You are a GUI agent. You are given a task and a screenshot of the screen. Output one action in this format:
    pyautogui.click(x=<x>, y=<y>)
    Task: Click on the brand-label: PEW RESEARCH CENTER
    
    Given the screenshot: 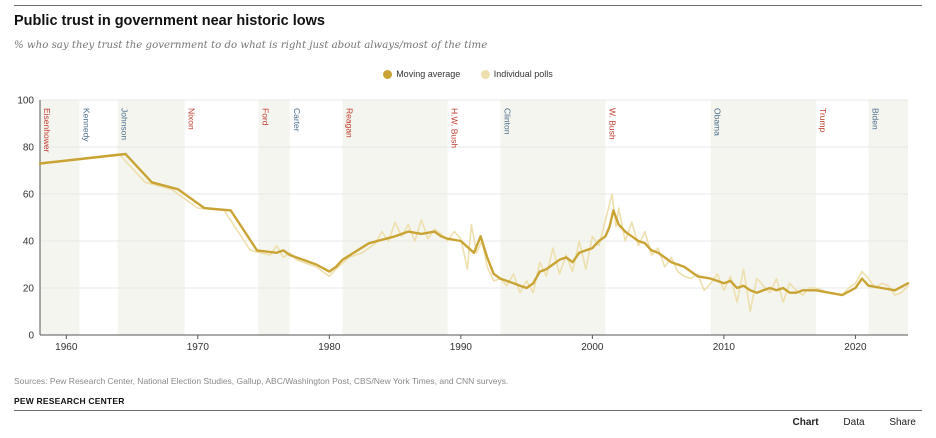 What is the action you would take?
    pyautogui.click(x=69, y=401)
    